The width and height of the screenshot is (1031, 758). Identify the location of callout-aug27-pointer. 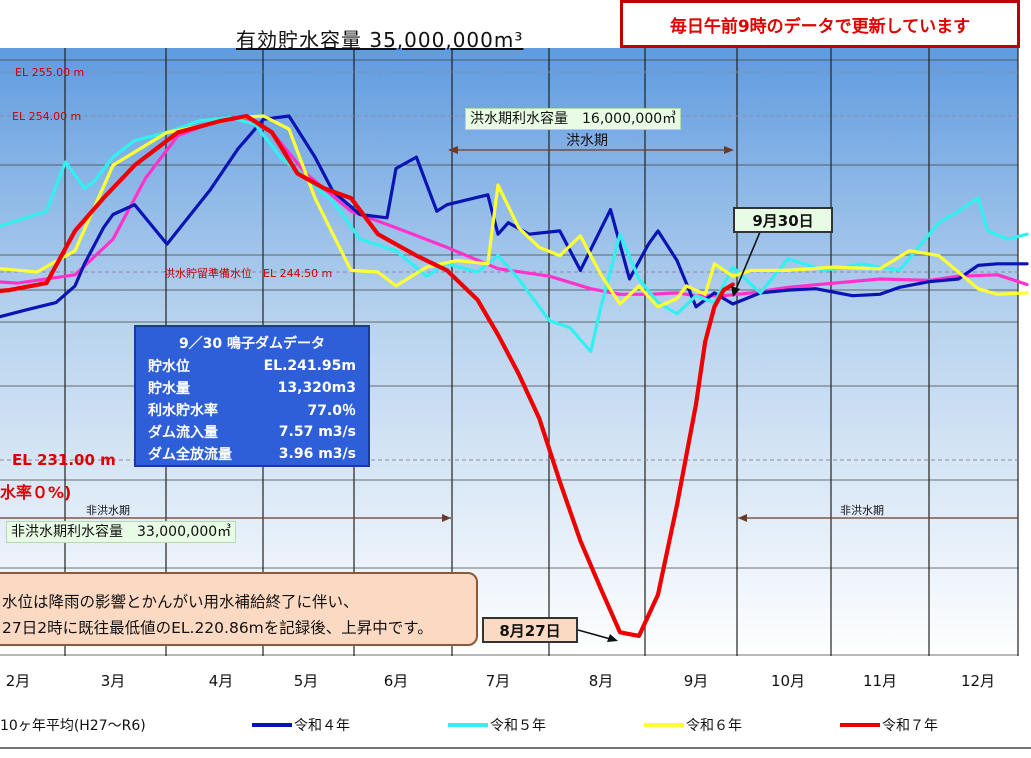
(596, 635).